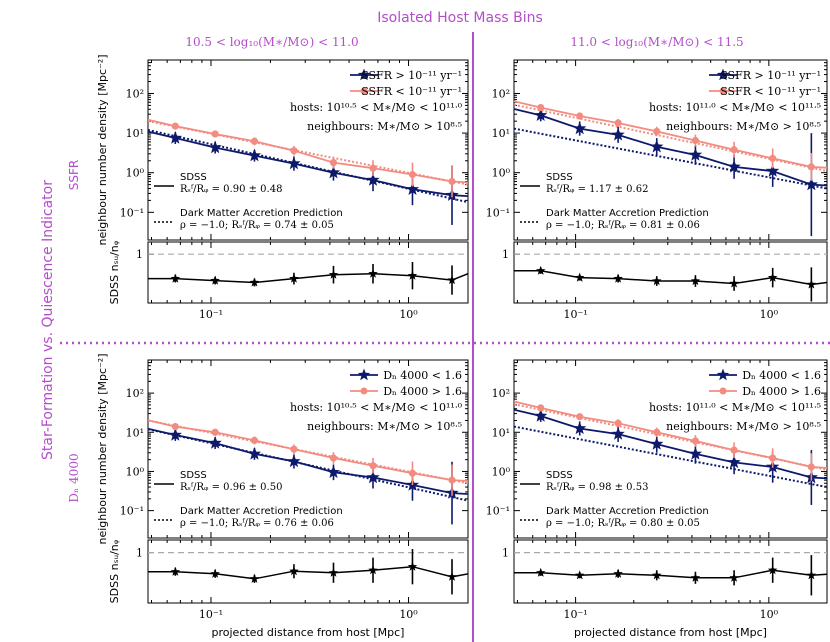  Describe the element at coordinates (597, 487) in the screenshot. I see `legend-sdss-ratio: Rₛᶠ/Rᵩ = 0.98 ± 0.53` at that location.